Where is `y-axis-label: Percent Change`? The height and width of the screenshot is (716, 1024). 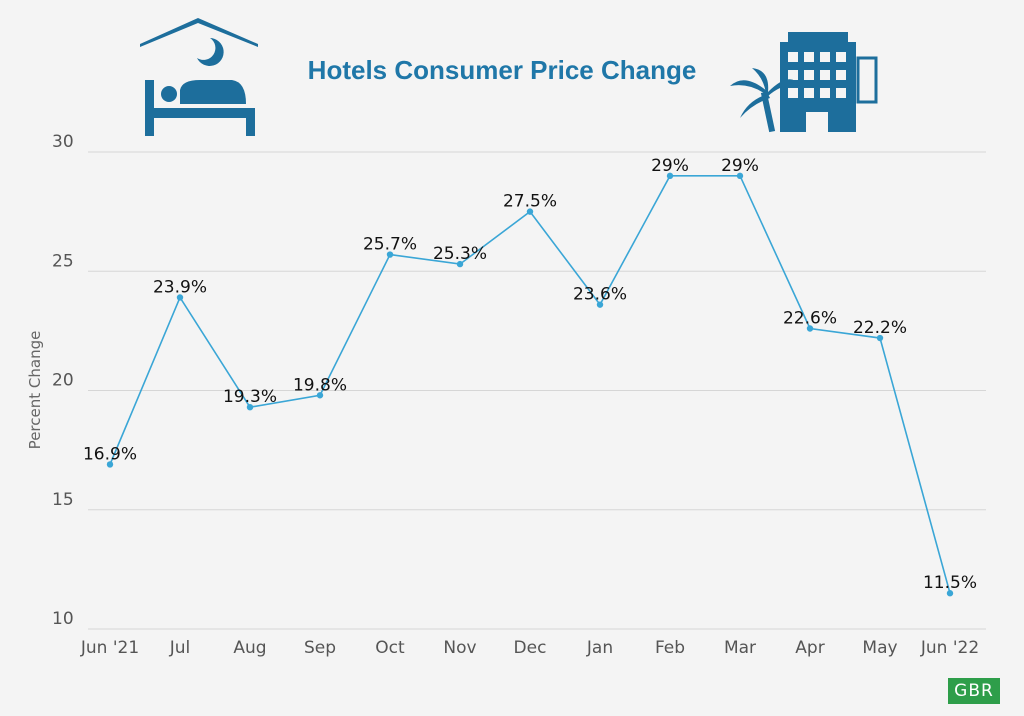 y-axis-label: Percent Change is located at coordinates (35, 390).